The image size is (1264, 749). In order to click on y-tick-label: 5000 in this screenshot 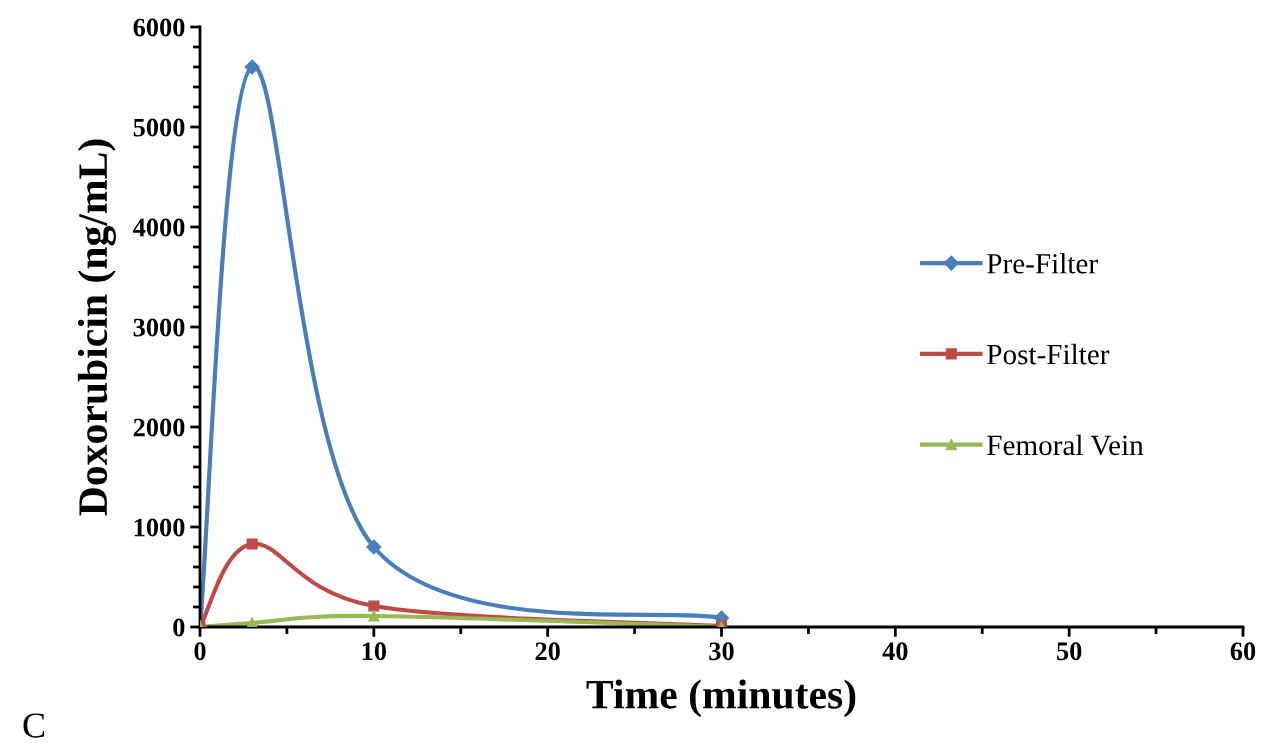, I will do `click(159, 127)`.